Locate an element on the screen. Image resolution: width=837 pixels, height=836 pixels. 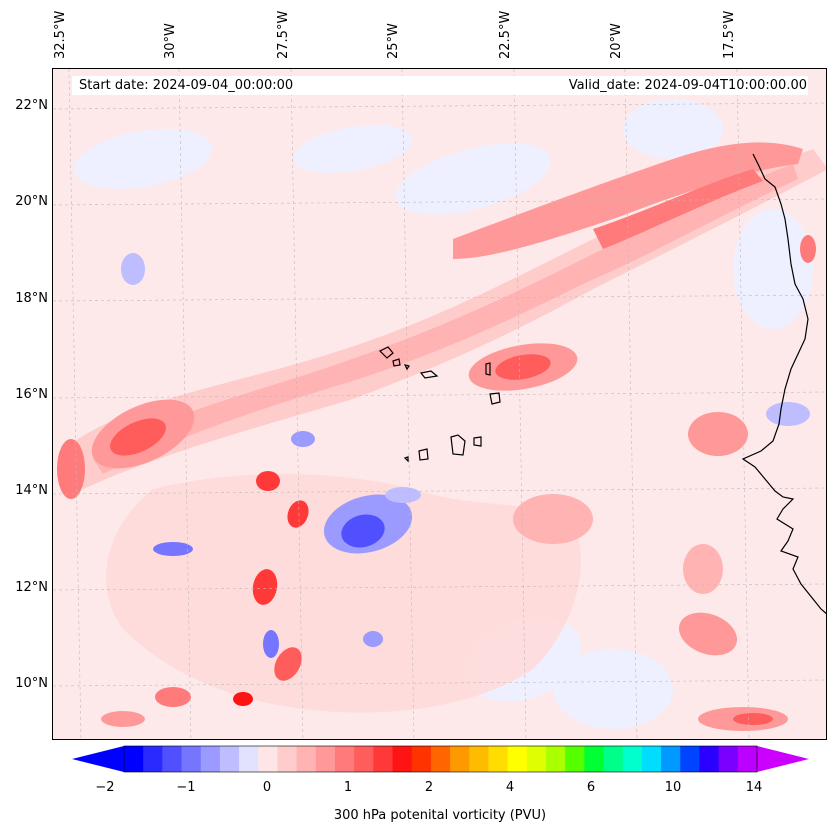
lat-label: 12°N is located at coordinates (31, 587).